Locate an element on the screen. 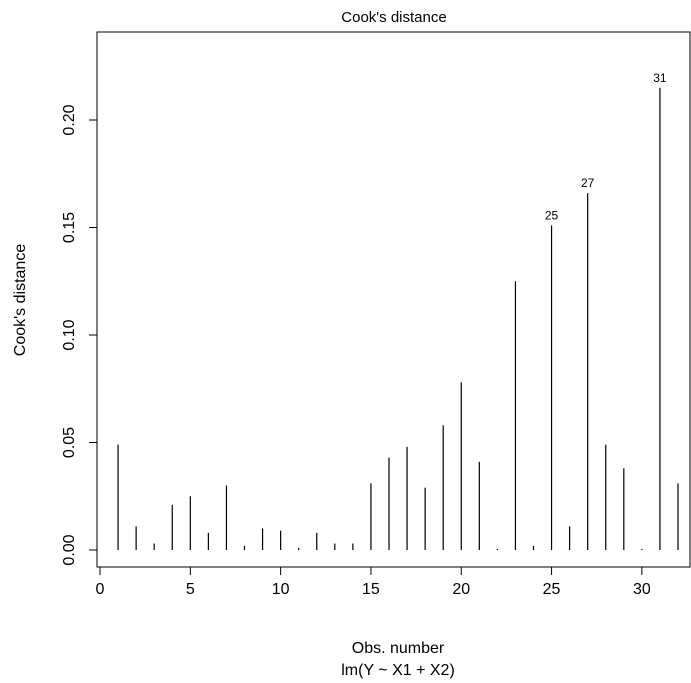  x-tick-label-5: 5 is located at coordinates (190, 589).